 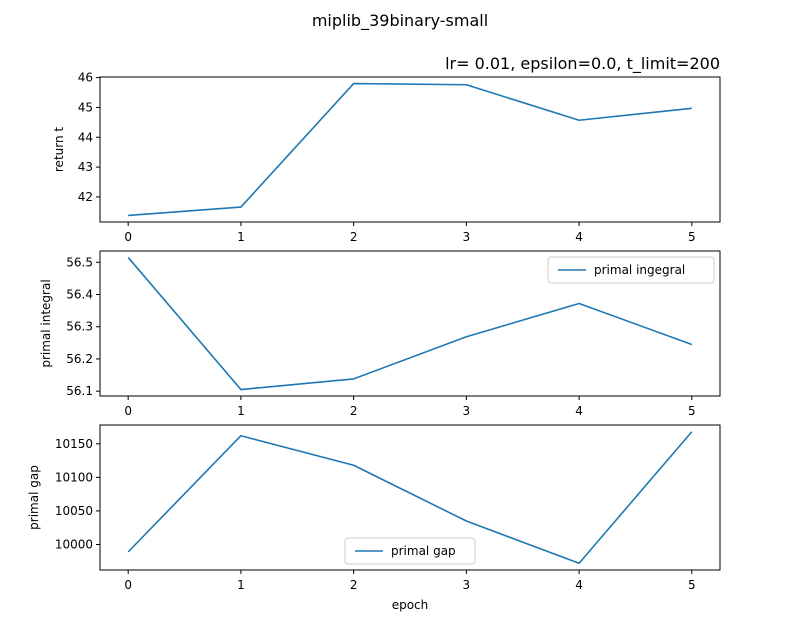 What do you see at coordinates (74, 444) in the screenshot?
I see `y-tick-label: 10150` at bounding box center [74, 444].